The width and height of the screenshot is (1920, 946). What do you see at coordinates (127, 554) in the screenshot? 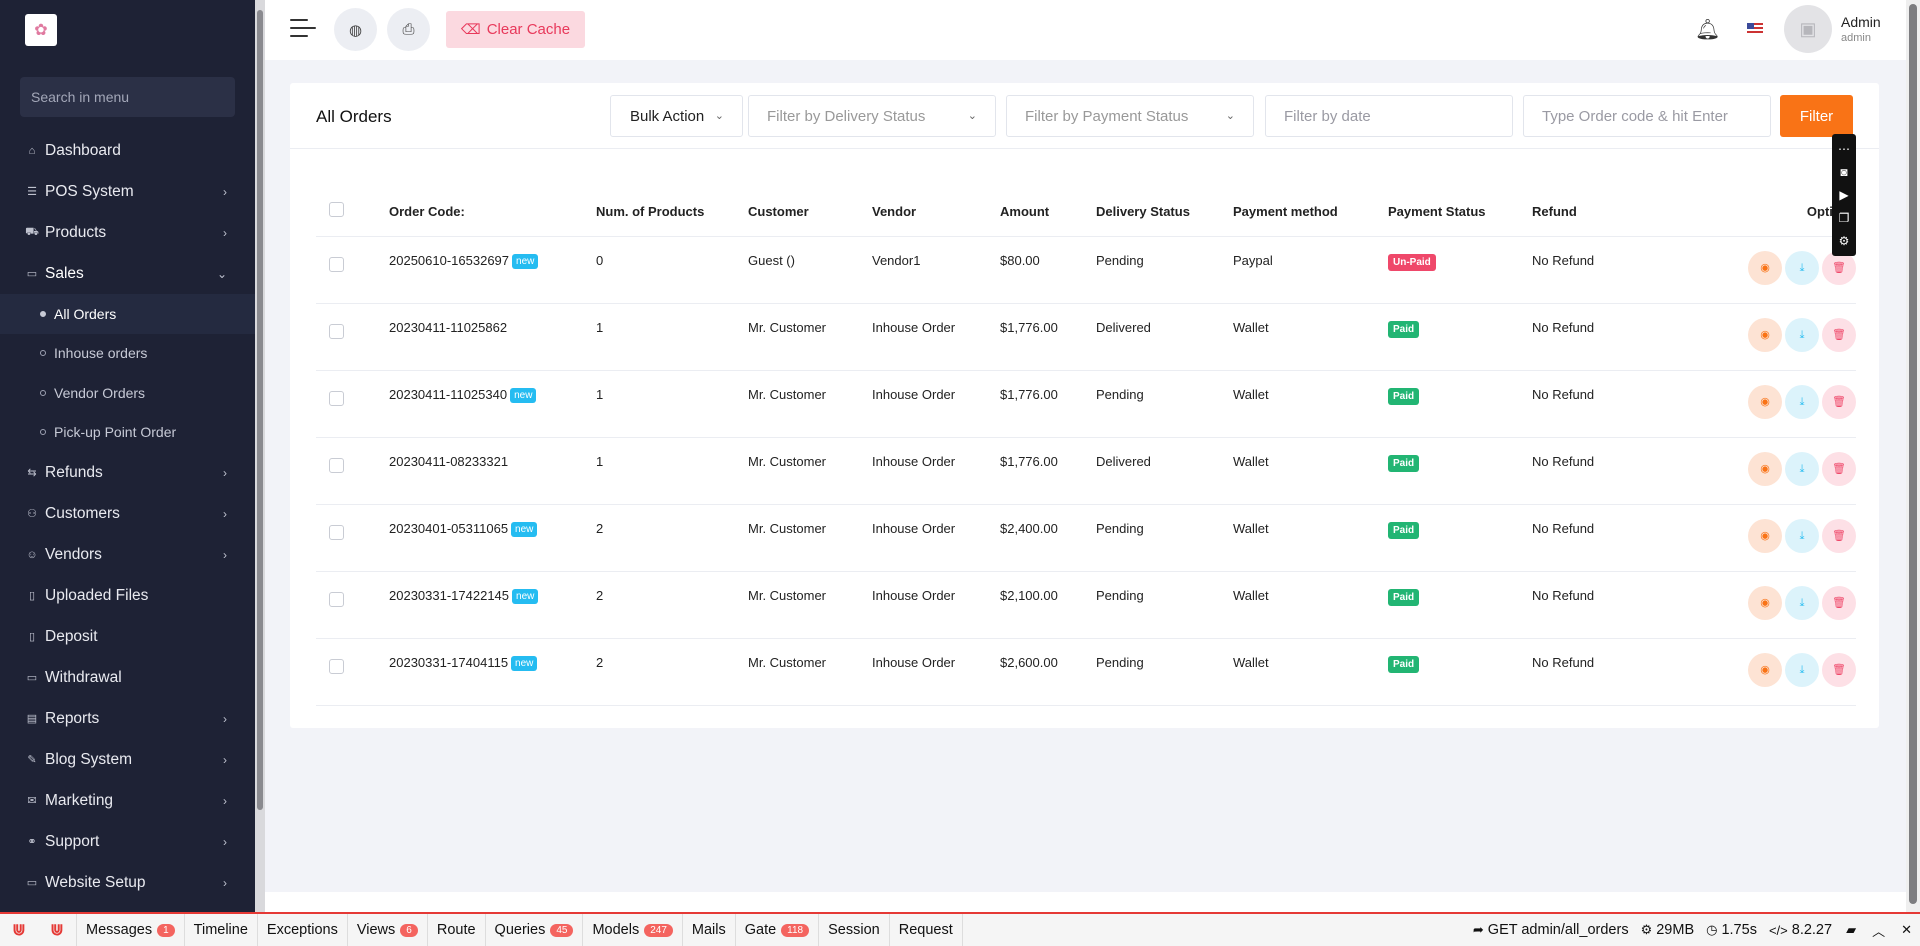
I see `sidebar-item-vendors: ☺ Vendors ›` at bounding box center [127, 554].